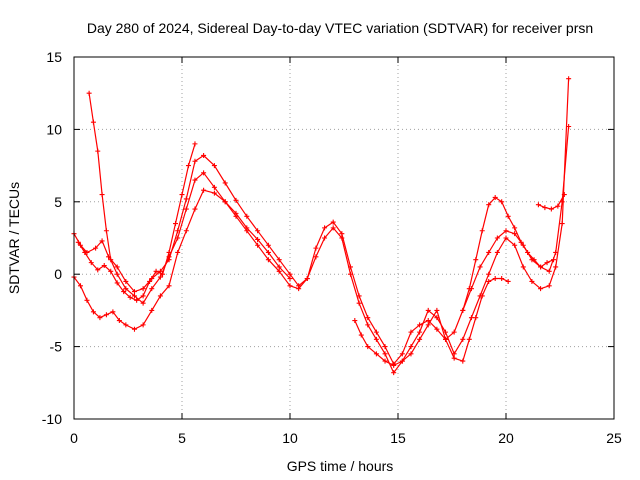 Image resolution: width=640 pixels, height=480 pixels. Describe the element at coordinates (74, 438) in the screenshot. I see `x-tick-label: 0` at that location.